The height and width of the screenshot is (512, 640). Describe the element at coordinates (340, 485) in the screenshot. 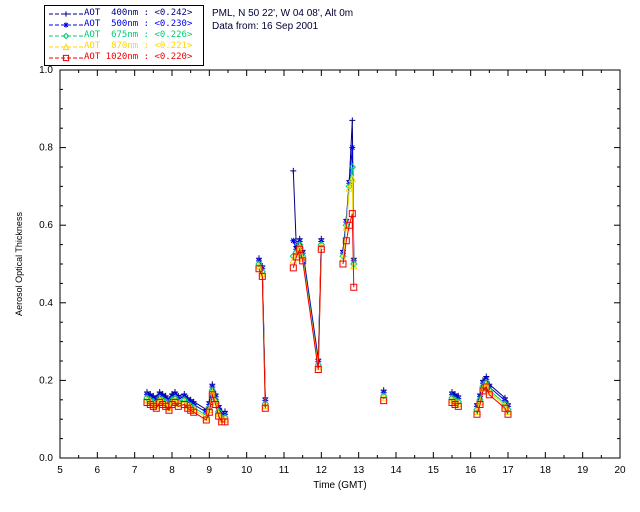

I see `x-axis-title: Time (GMT)` at that location.